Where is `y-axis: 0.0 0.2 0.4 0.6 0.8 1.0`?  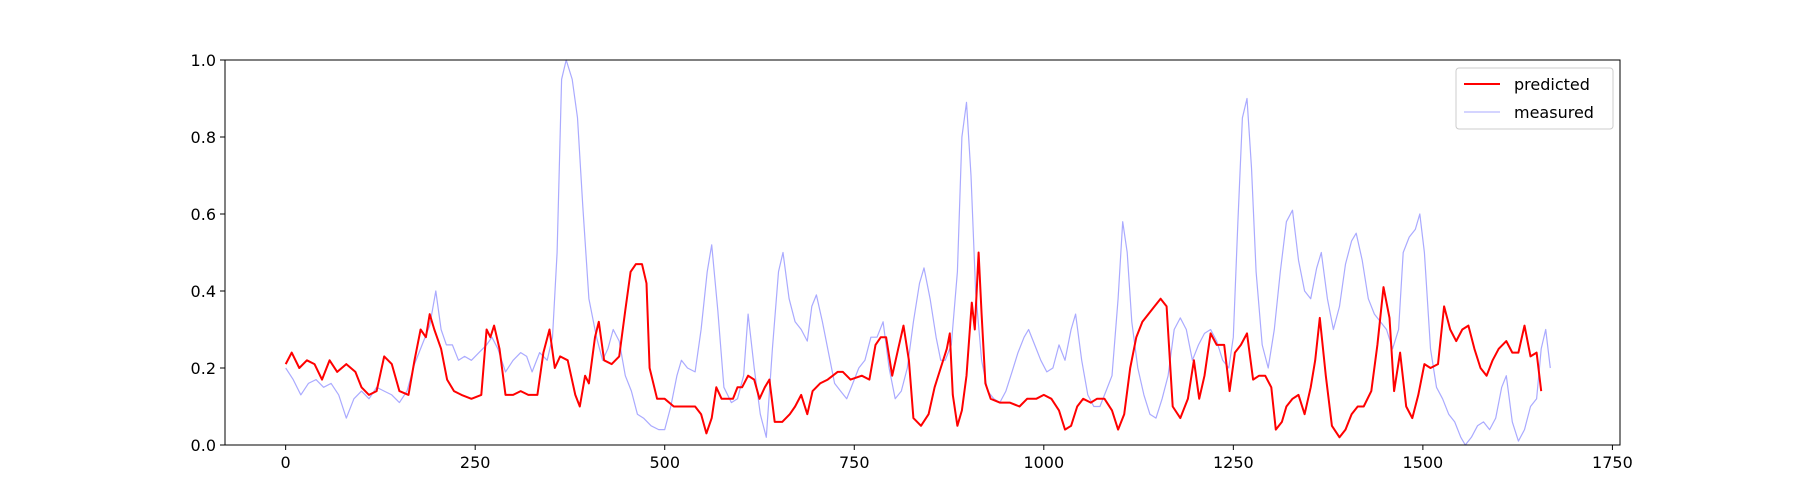
y-axis: 0.0 0.2 0.4 0.6 0.8 1.0 is located at coordinates (208, 253).